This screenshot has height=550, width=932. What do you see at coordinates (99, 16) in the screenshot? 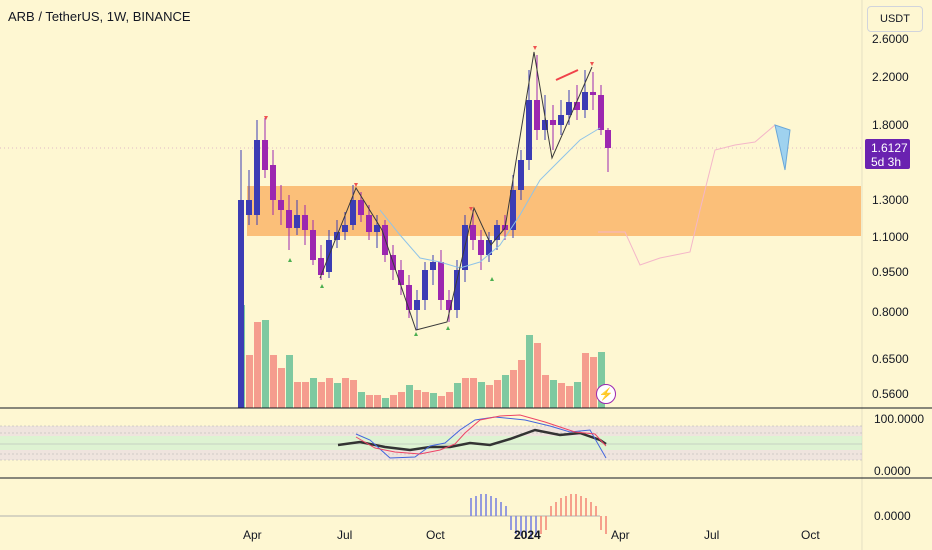
I see `symbol-title: ARB / TetherUS, 1W, BINANCE` at bounding box center [99, 16].